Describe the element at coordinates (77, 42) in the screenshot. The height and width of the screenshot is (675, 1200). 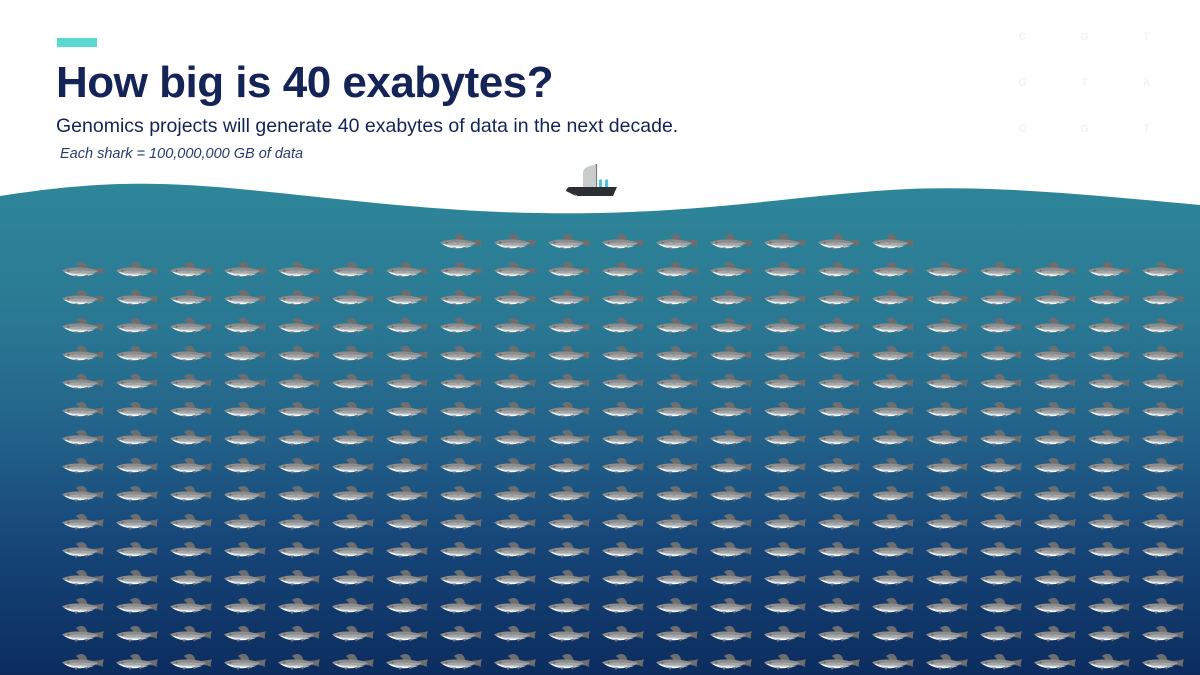
I see `accent-bar` at that location.